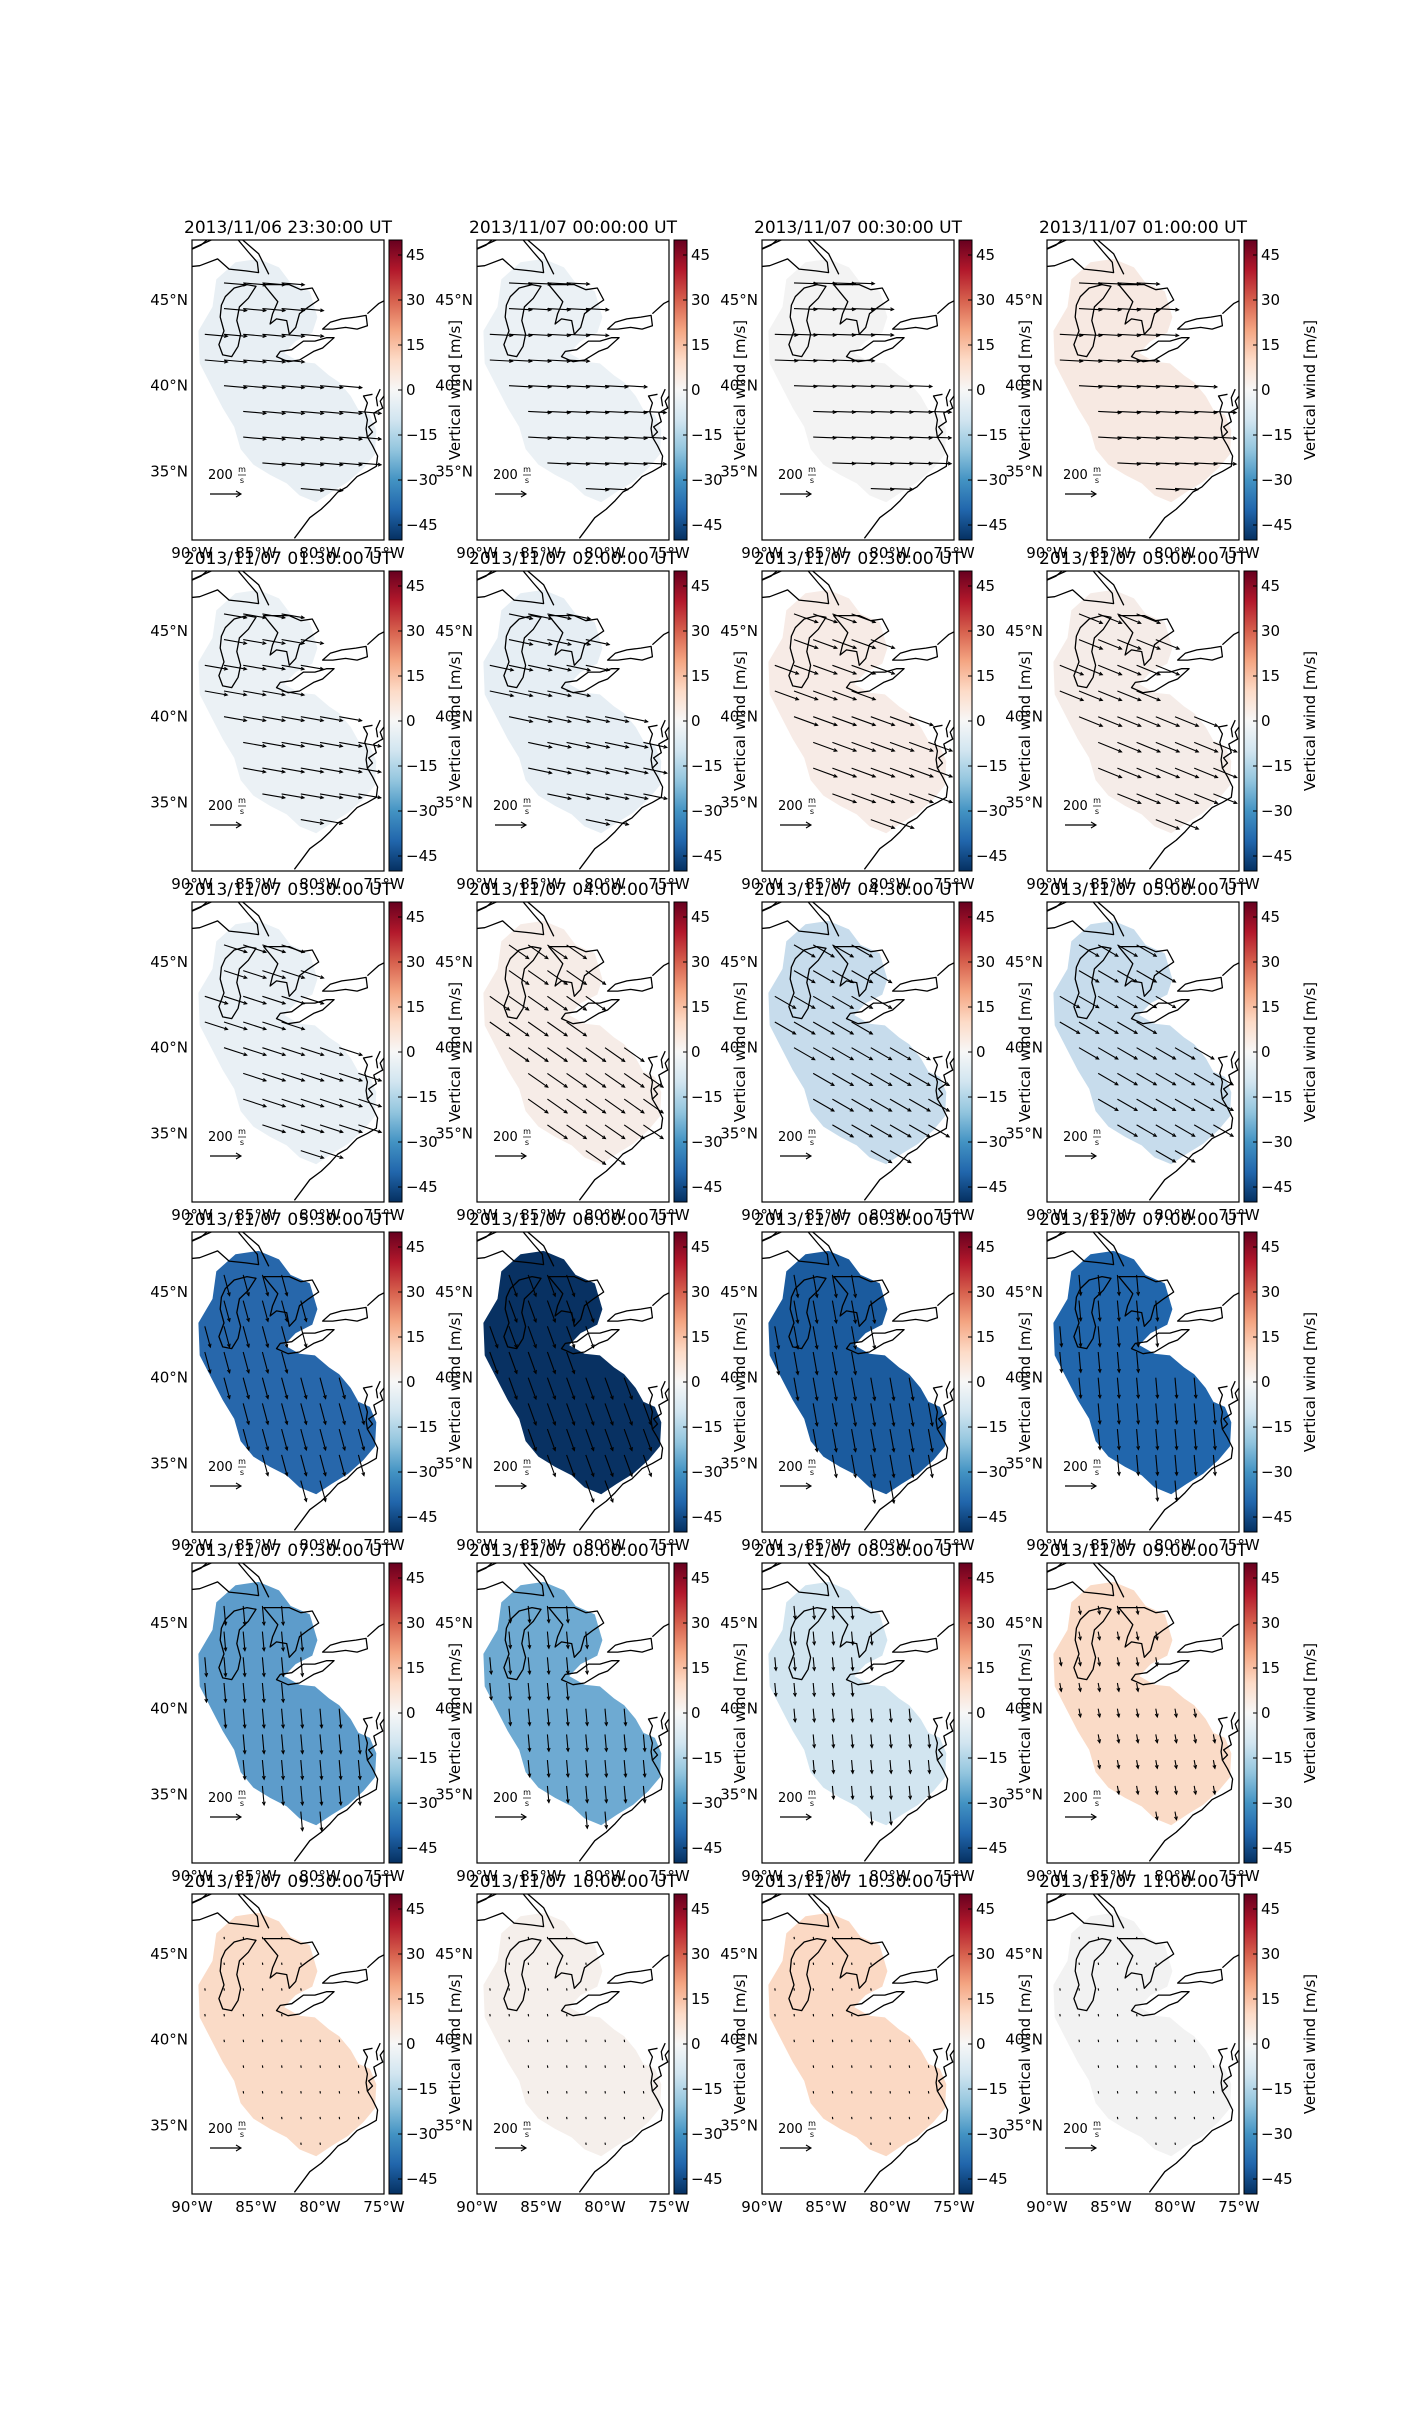 This screenshot has height=2410, width=1410. Describe the element at coordinates (992, 1142) in the screenshot. I see `colorbar-tick-label: −30` at that location.